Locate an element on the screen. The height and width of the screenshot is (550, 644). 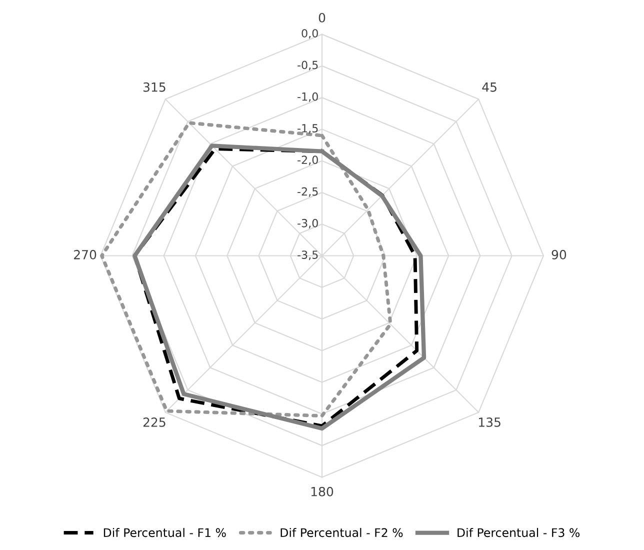
y-tick-label: -0,5 is located at coordinates (308, 65).